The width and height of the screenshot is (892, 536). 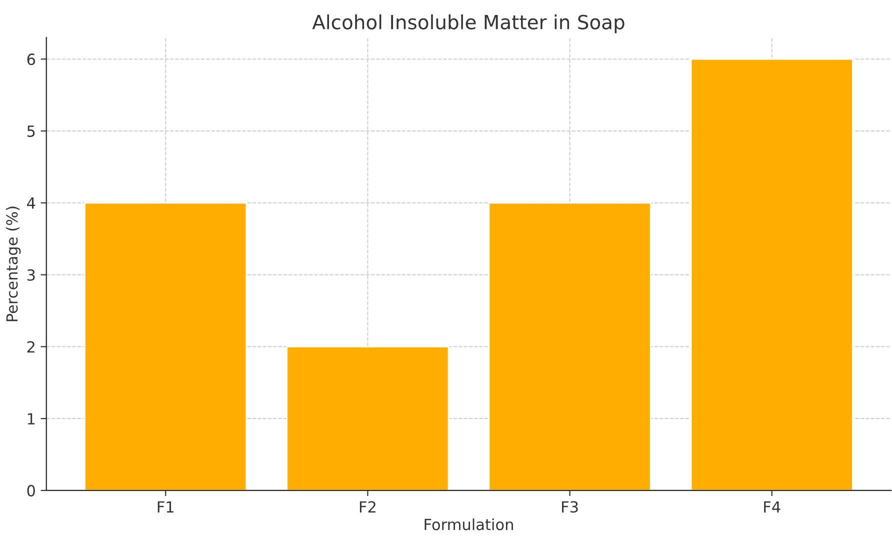 What do you see at coordinates (13, 264) in the screenshot?
I see `y-axis-title: Percentage (%)` at bounding box center [13, 264].